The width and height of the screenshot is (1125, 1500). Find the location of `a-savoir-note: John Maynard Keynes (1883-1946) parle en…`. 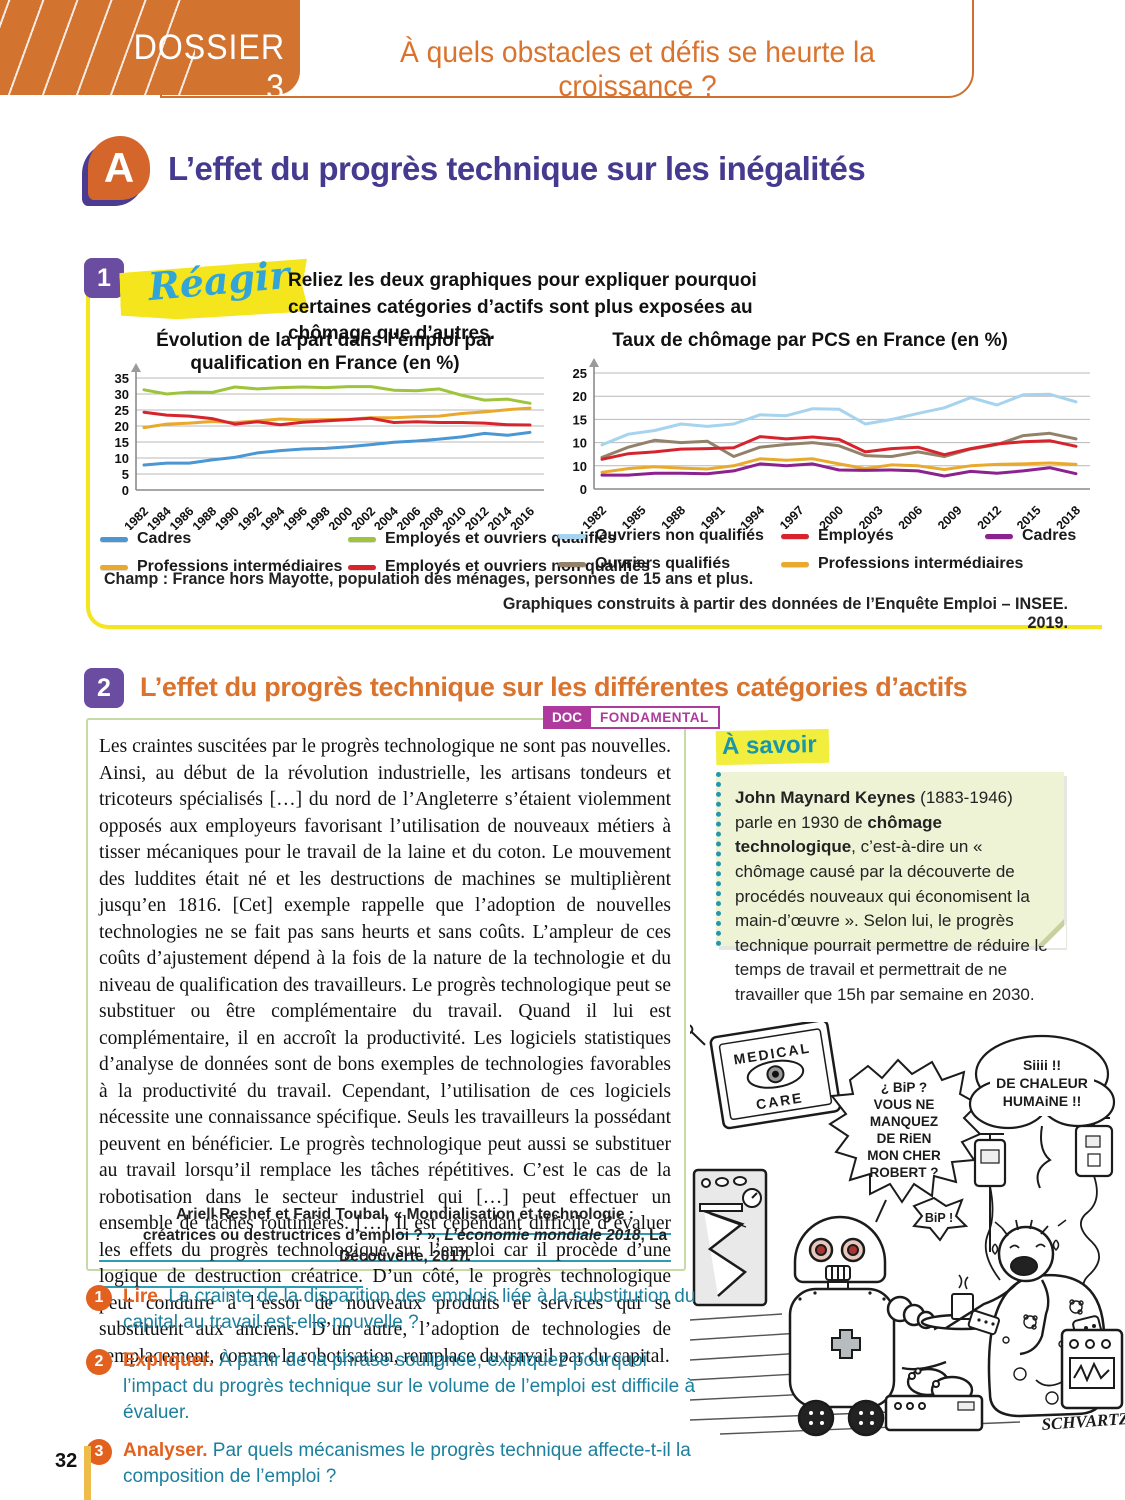

a-savoir-note: John Maynard Keynes (1883-1946) parle en… is located at coordinates (891, 888).